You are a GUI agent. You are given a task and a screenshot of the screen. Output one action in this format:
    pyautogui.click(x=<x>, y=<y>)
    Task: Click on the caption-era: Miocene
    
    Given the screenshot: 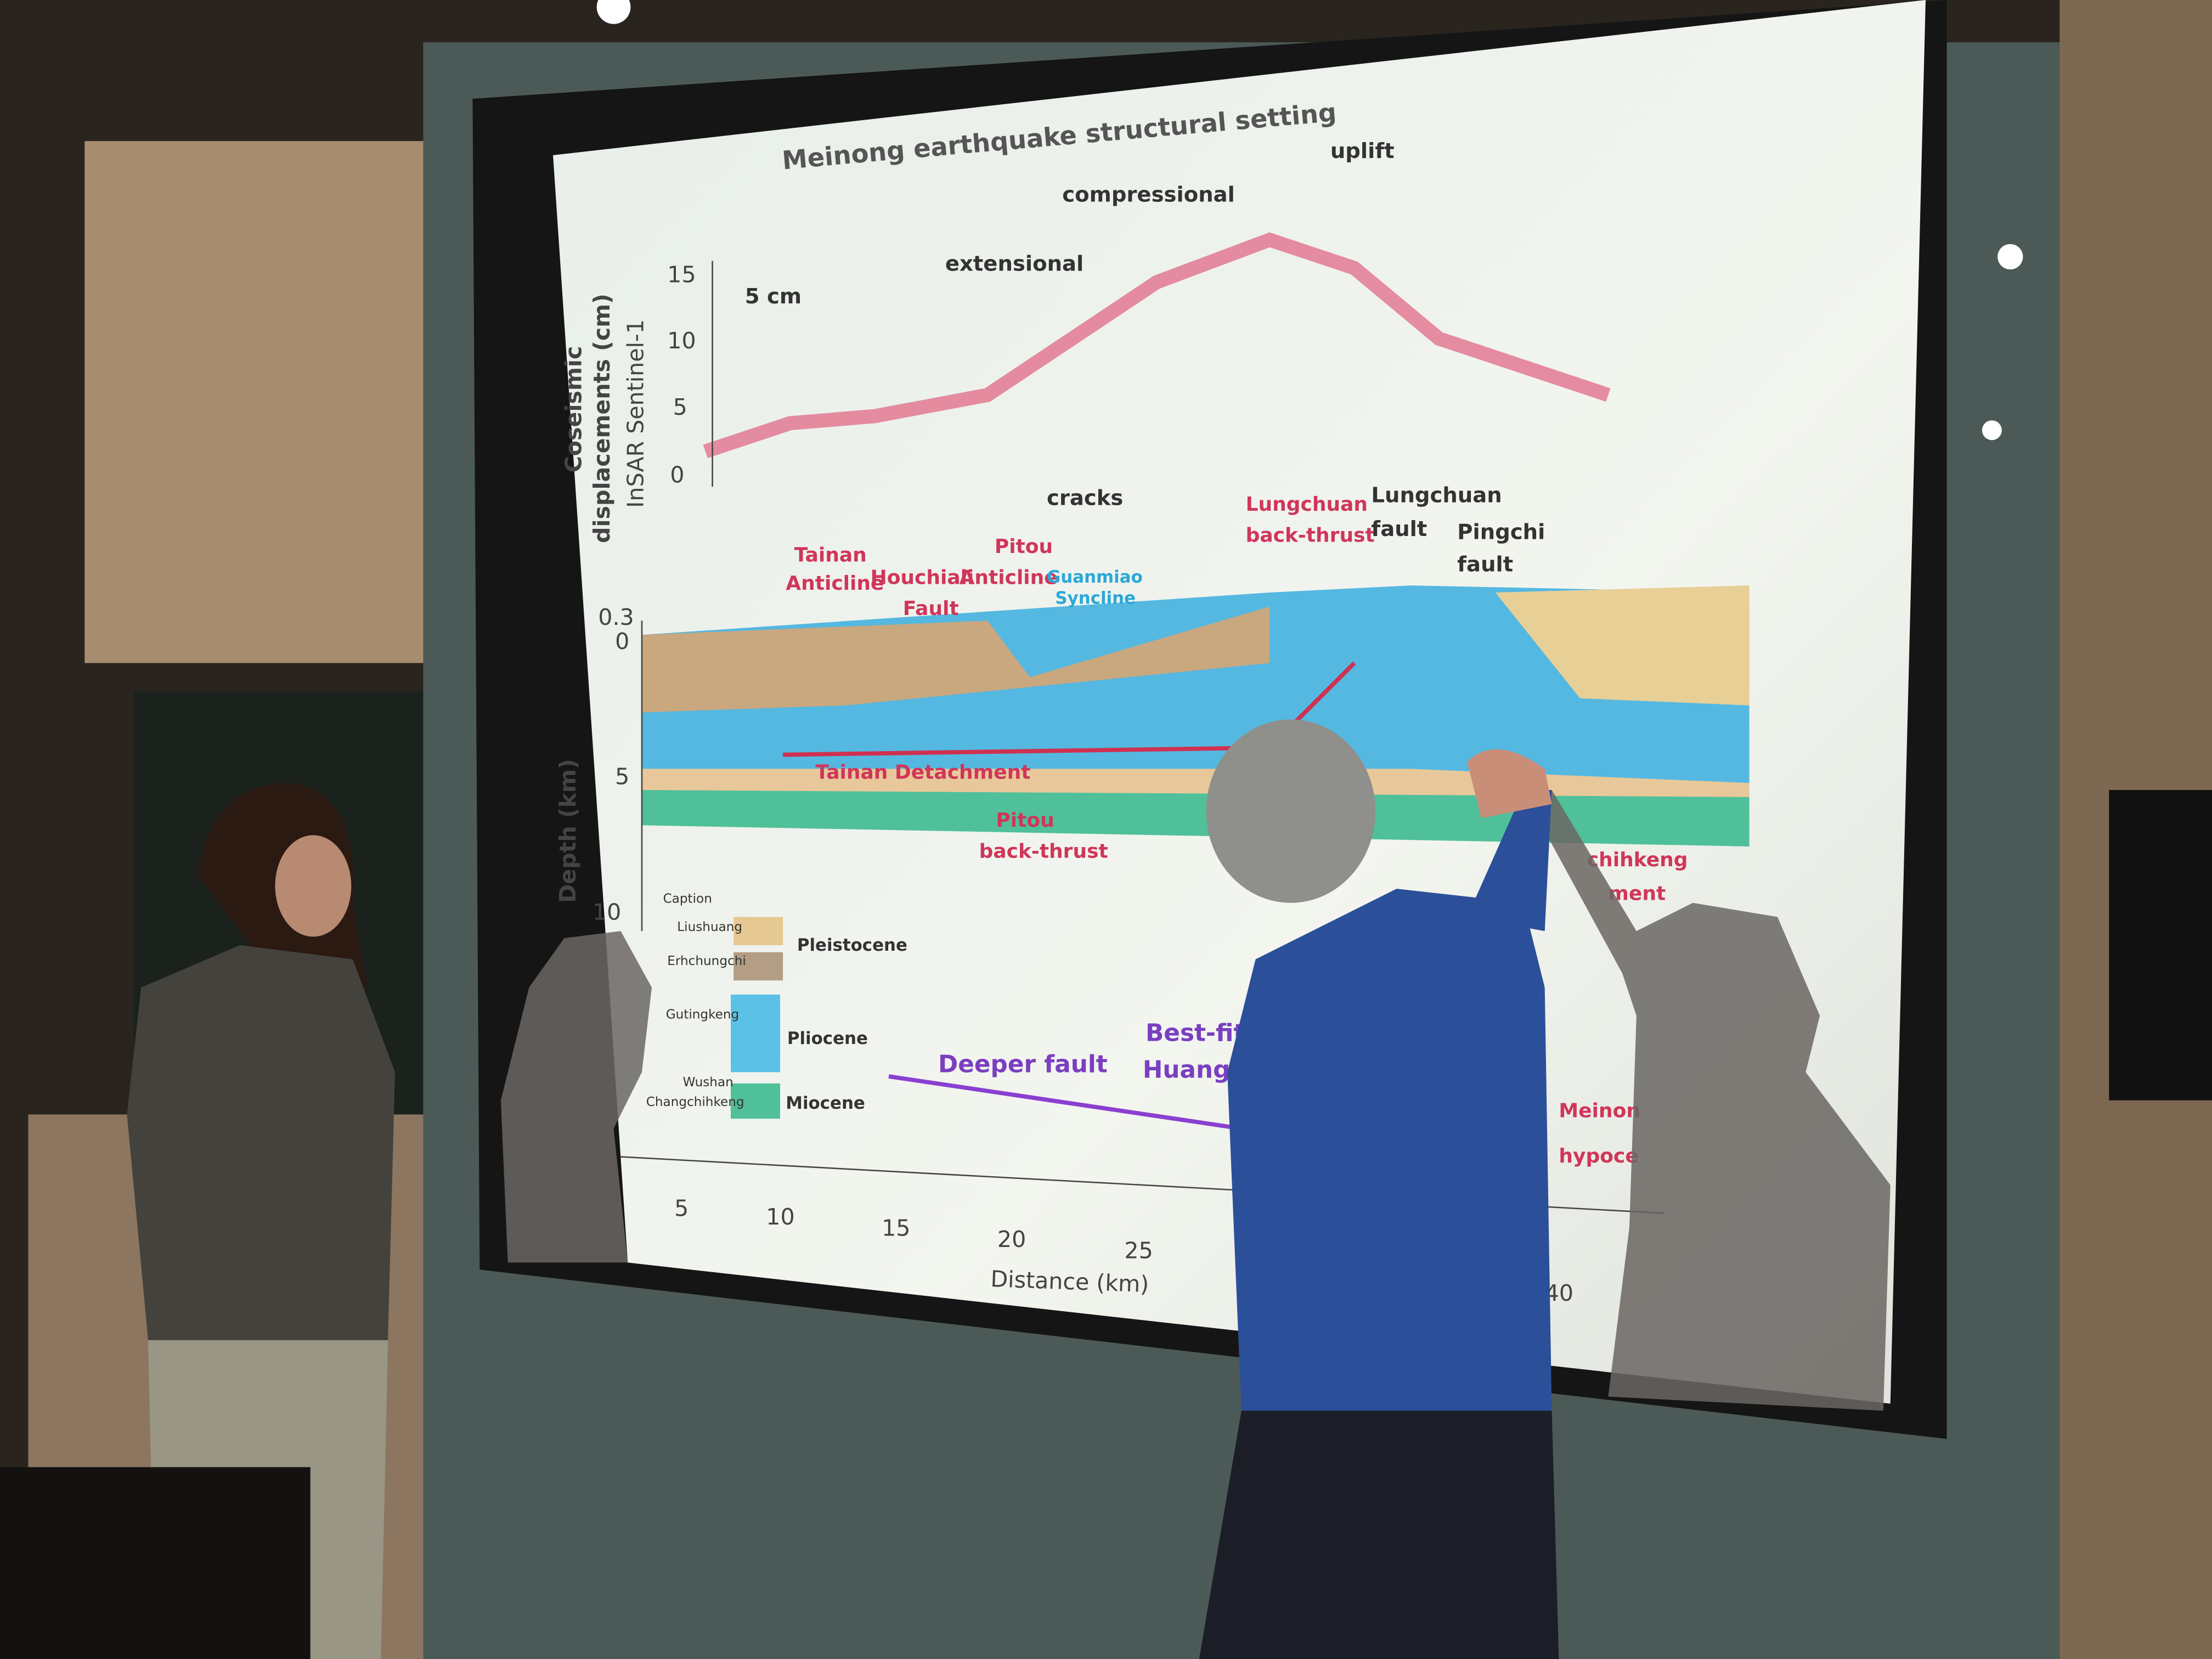 What is the action you would take?
    pyautogui.click(x=825, y=1103)
    